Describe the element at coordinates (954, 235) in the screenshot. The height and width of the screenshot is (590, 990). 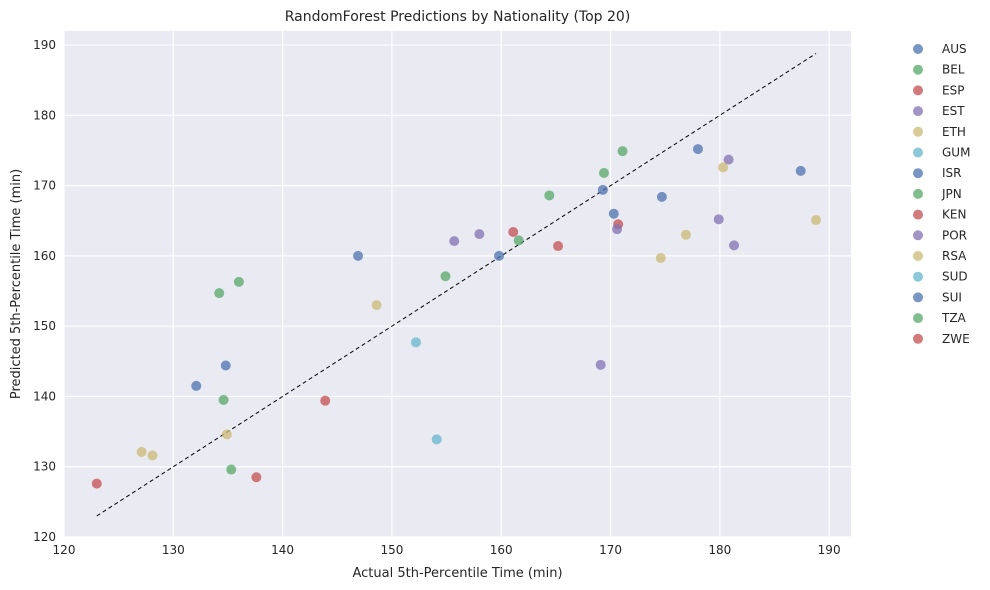
I see `legend-label-por: POR` at that location.